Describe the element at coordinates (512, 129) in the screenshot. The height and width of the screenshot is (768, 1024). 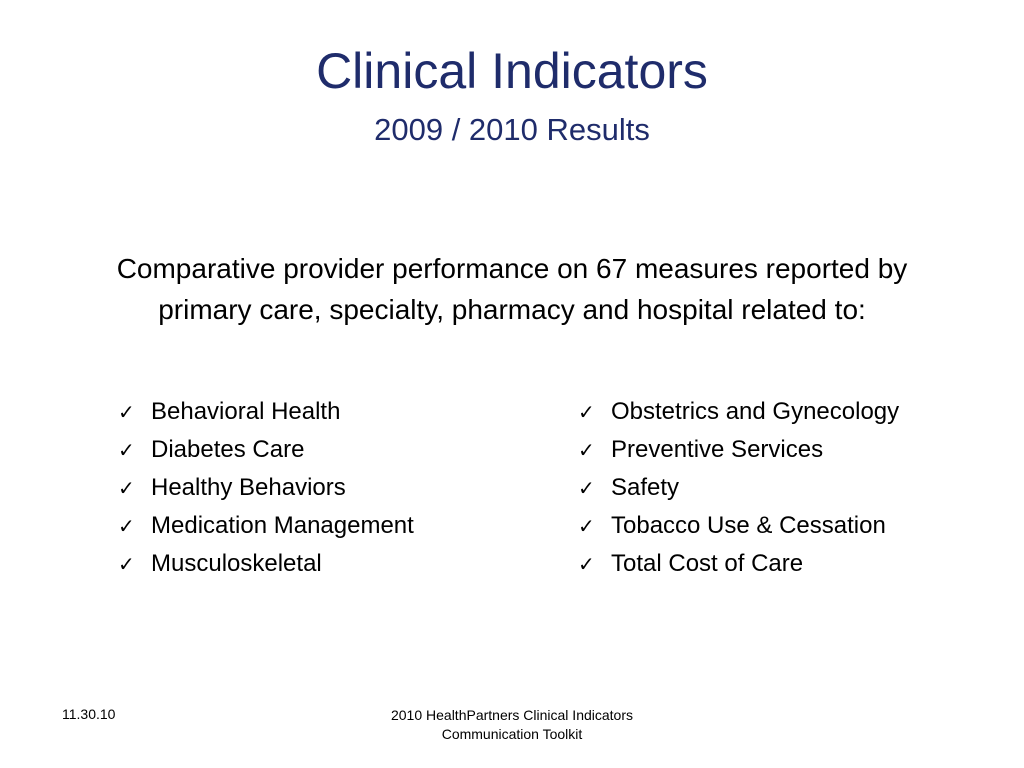
I see `slide-subtitle: 2009 / 2010 Results` at that location.